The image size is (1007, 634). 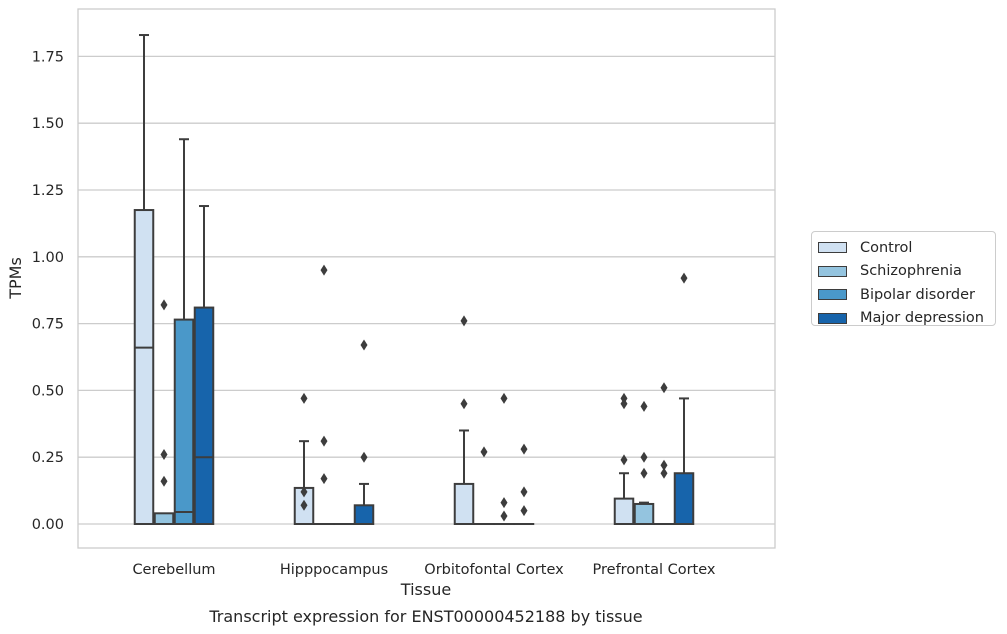 What do you see at coordinates (654, 570) in the screenshot?
I see `x-tick-label: Prefrontal Cortex` at bounding box center [654, 570].